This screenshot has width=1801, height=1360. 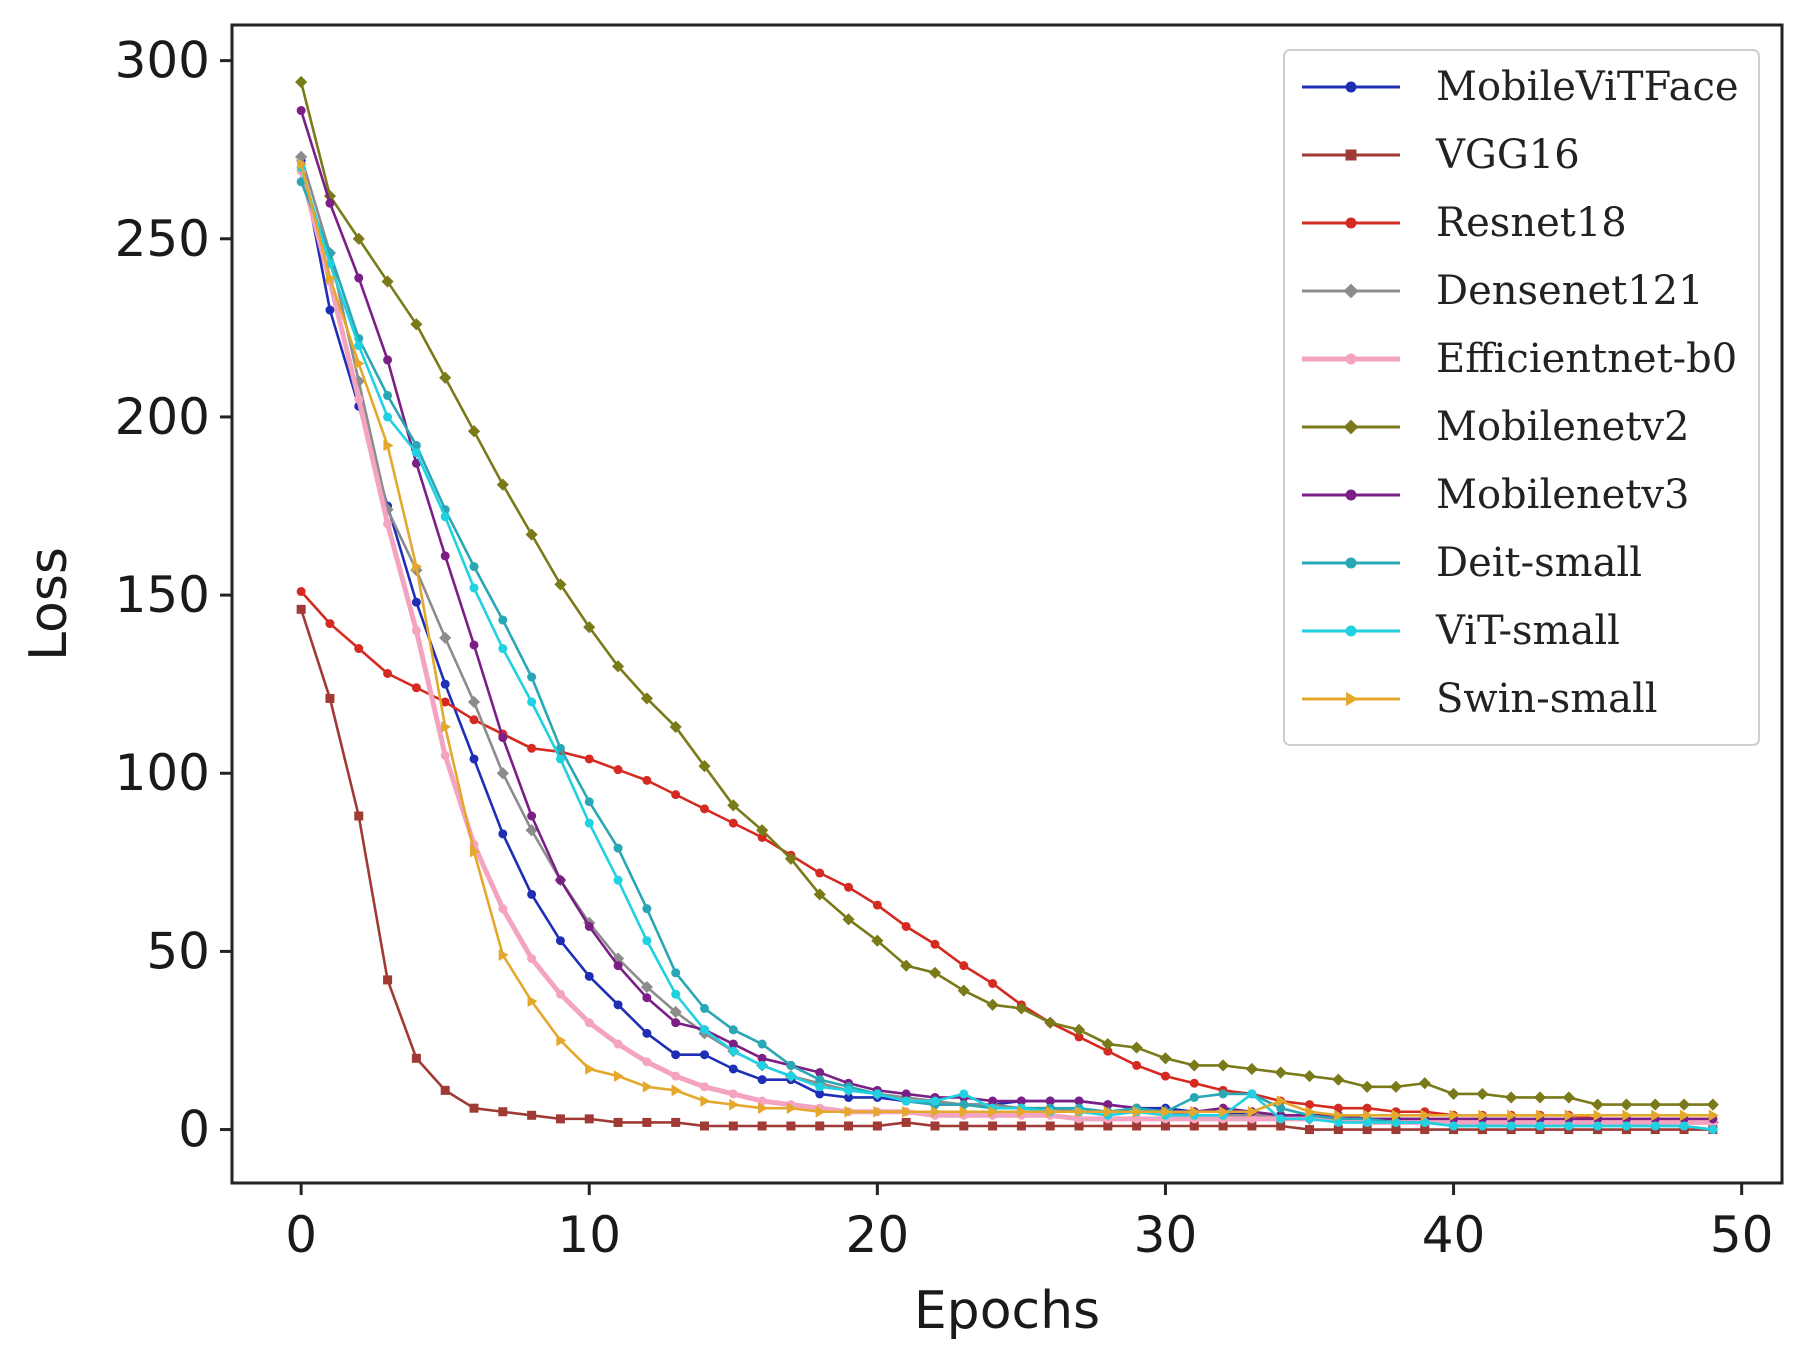 What do you see at coordinates (1520, 87) in the screenshot?
I see `legend-item-mobilevitface: MobileViTFace` at bounding box center [1520, 87].